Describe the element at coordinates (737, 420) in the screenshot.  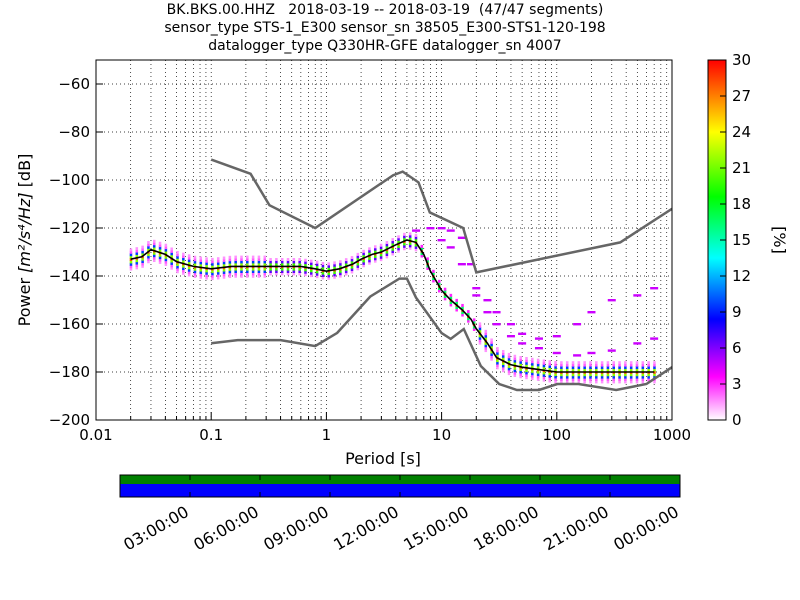
I see `colorbar-tick-label: 0` at that location.